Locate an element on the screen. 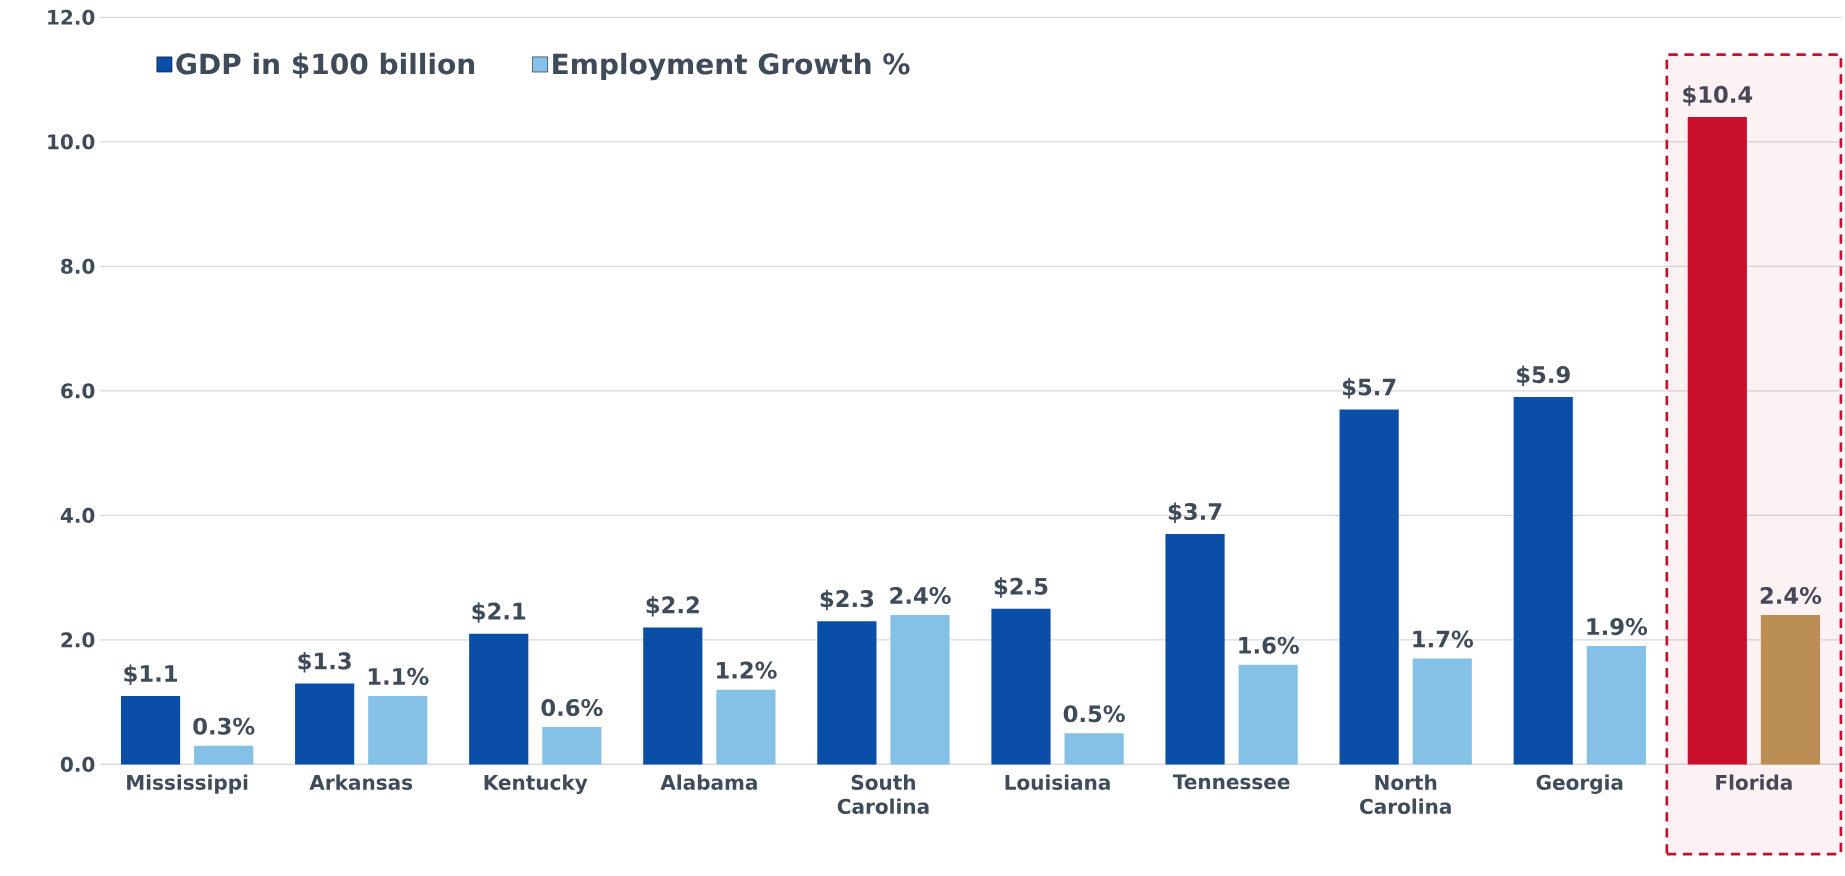  data-label: $2.2 is located at coordinates (672, 606).